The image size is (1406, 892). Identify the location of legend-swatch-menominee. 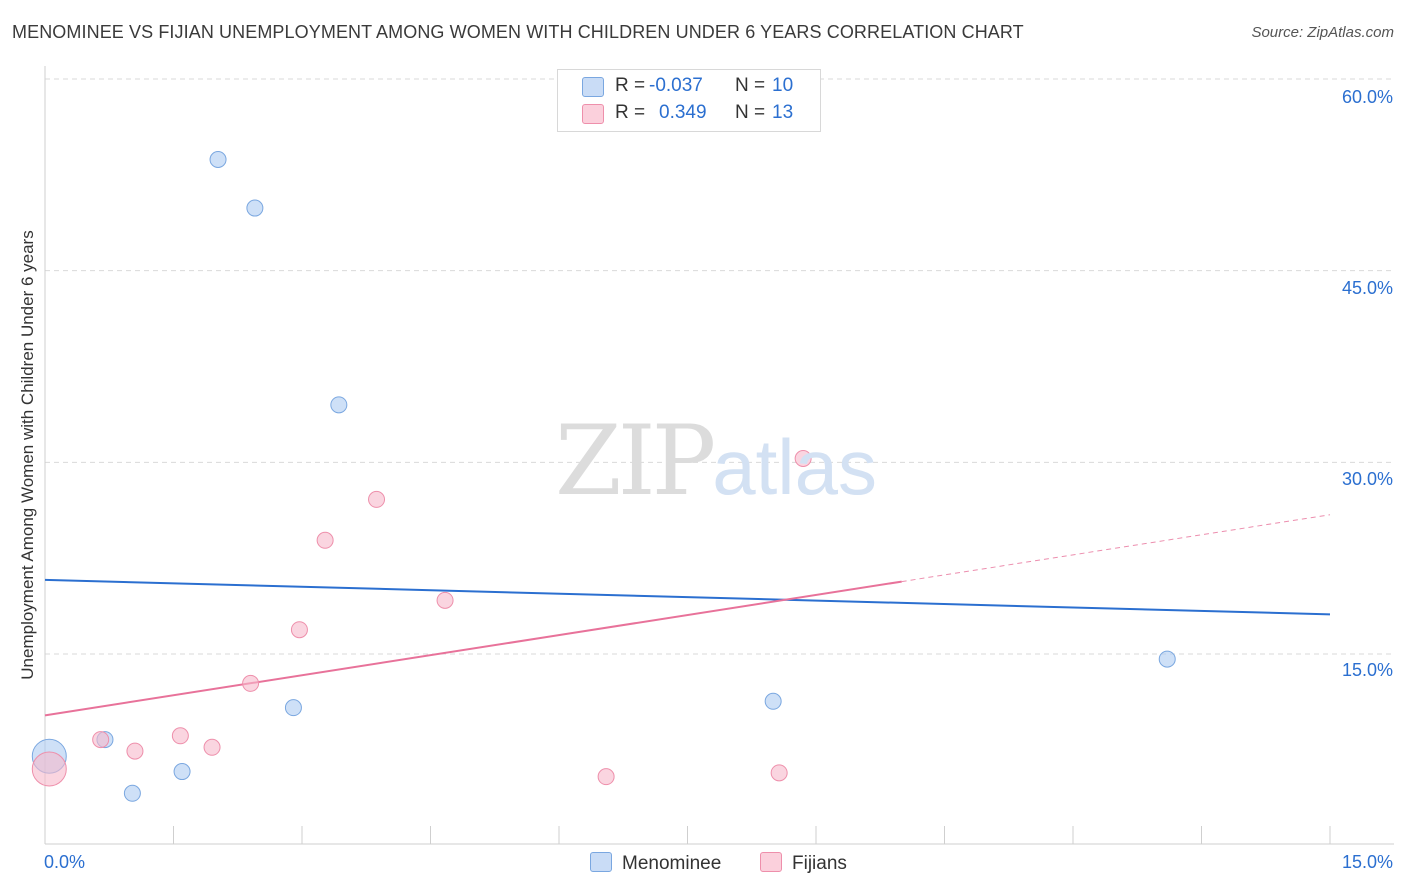
(593, 87).